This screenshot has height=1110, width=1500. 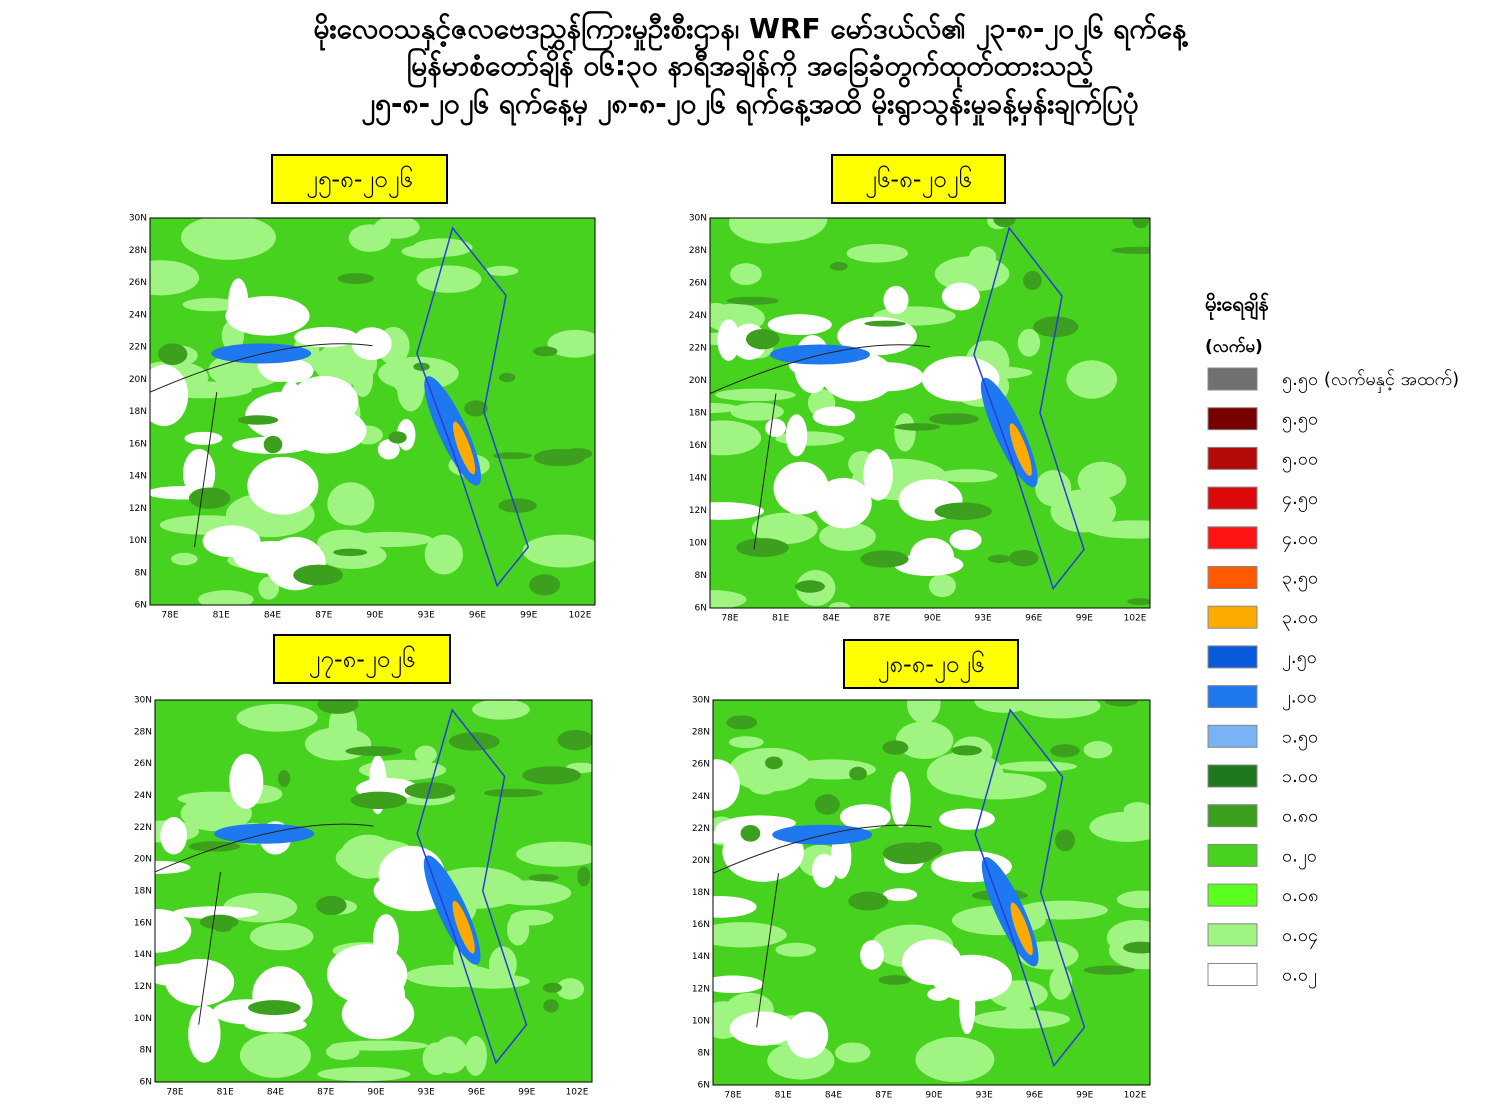 I want to click on legend-label: ၃.၅၀, so click(x=1300, y=580).